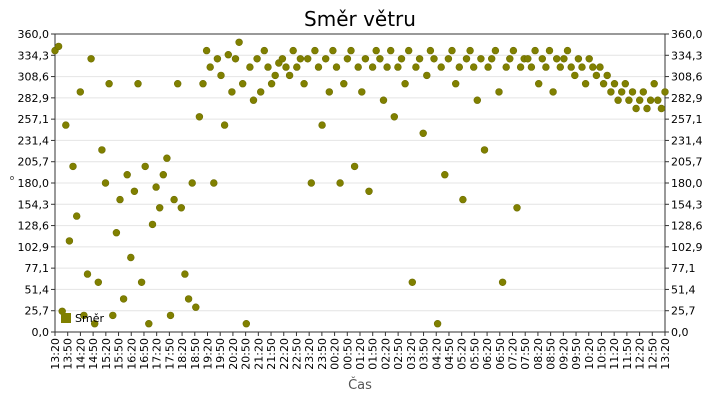  Describe the element at coordinates (687, 55) in the screenshot. I see `y-tick-label-right: 334,3` at that location.